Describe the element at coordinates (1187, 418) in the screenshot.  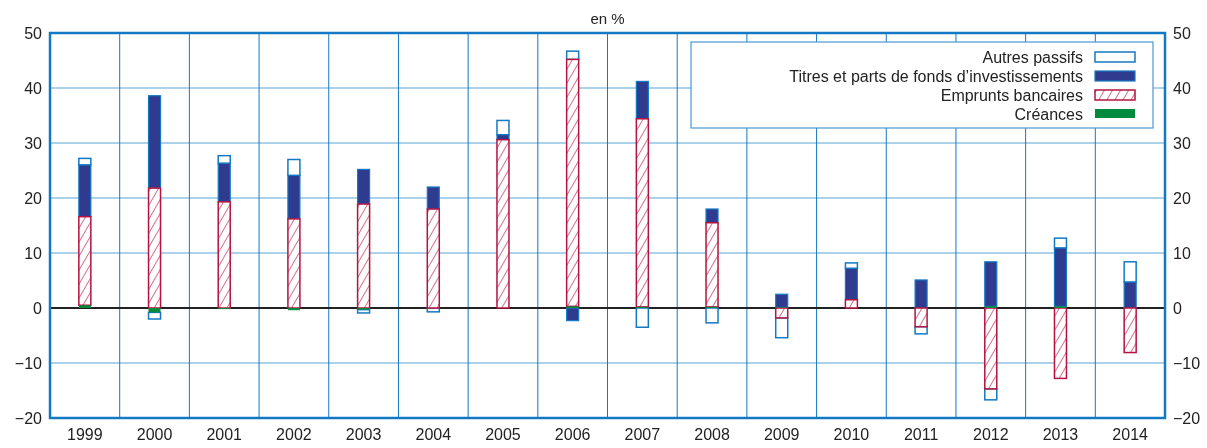
I see `y2-tick-label: −20` at that location.